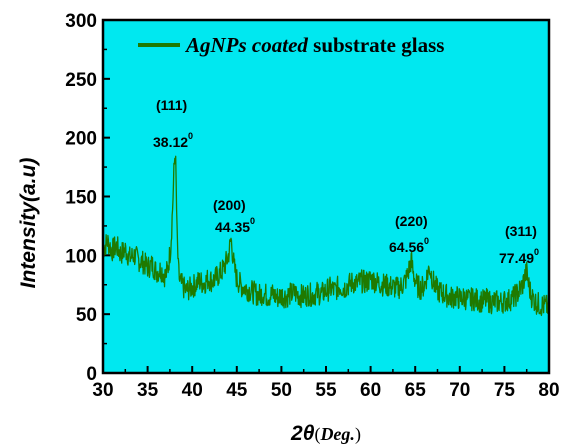  Describe the element at coordinates (81, 80) in the screenshot. I see `y-tick-label: 250` at that location.